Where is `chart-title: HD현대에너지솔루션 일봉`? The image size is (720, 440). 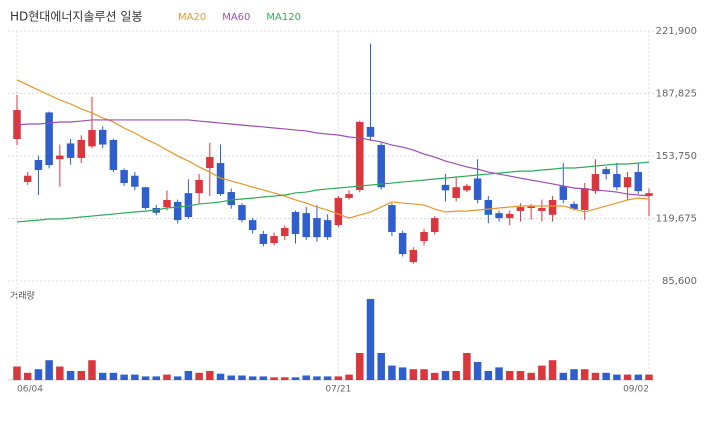 chart-title: HD현대에너지솔루션 일봉 is located at coordinates (76, 17).